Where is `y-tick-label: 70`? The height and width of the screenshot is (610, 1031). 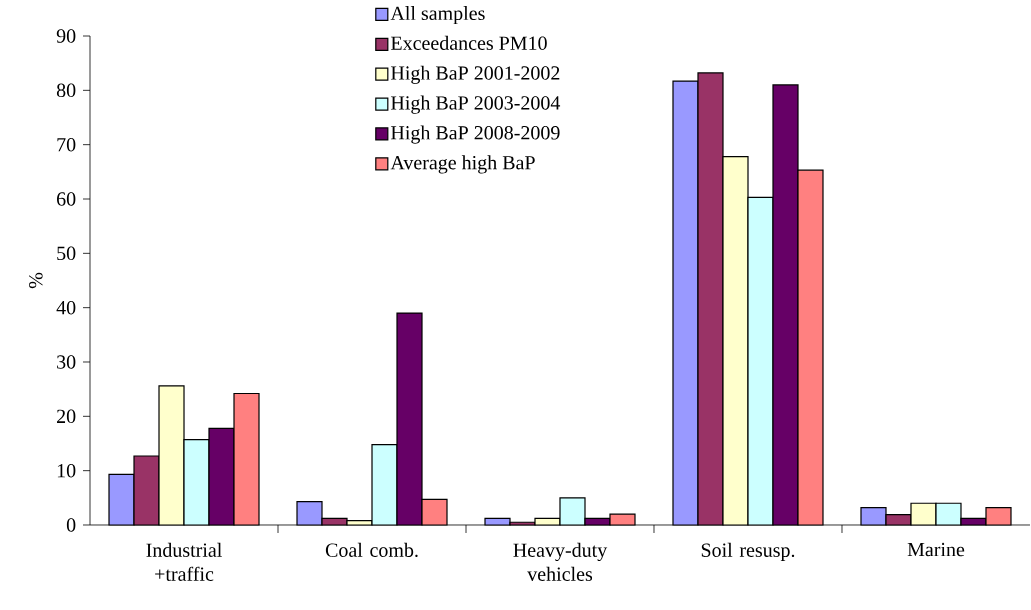
y-tick-label: 70 is located at coordinates (66, 144).